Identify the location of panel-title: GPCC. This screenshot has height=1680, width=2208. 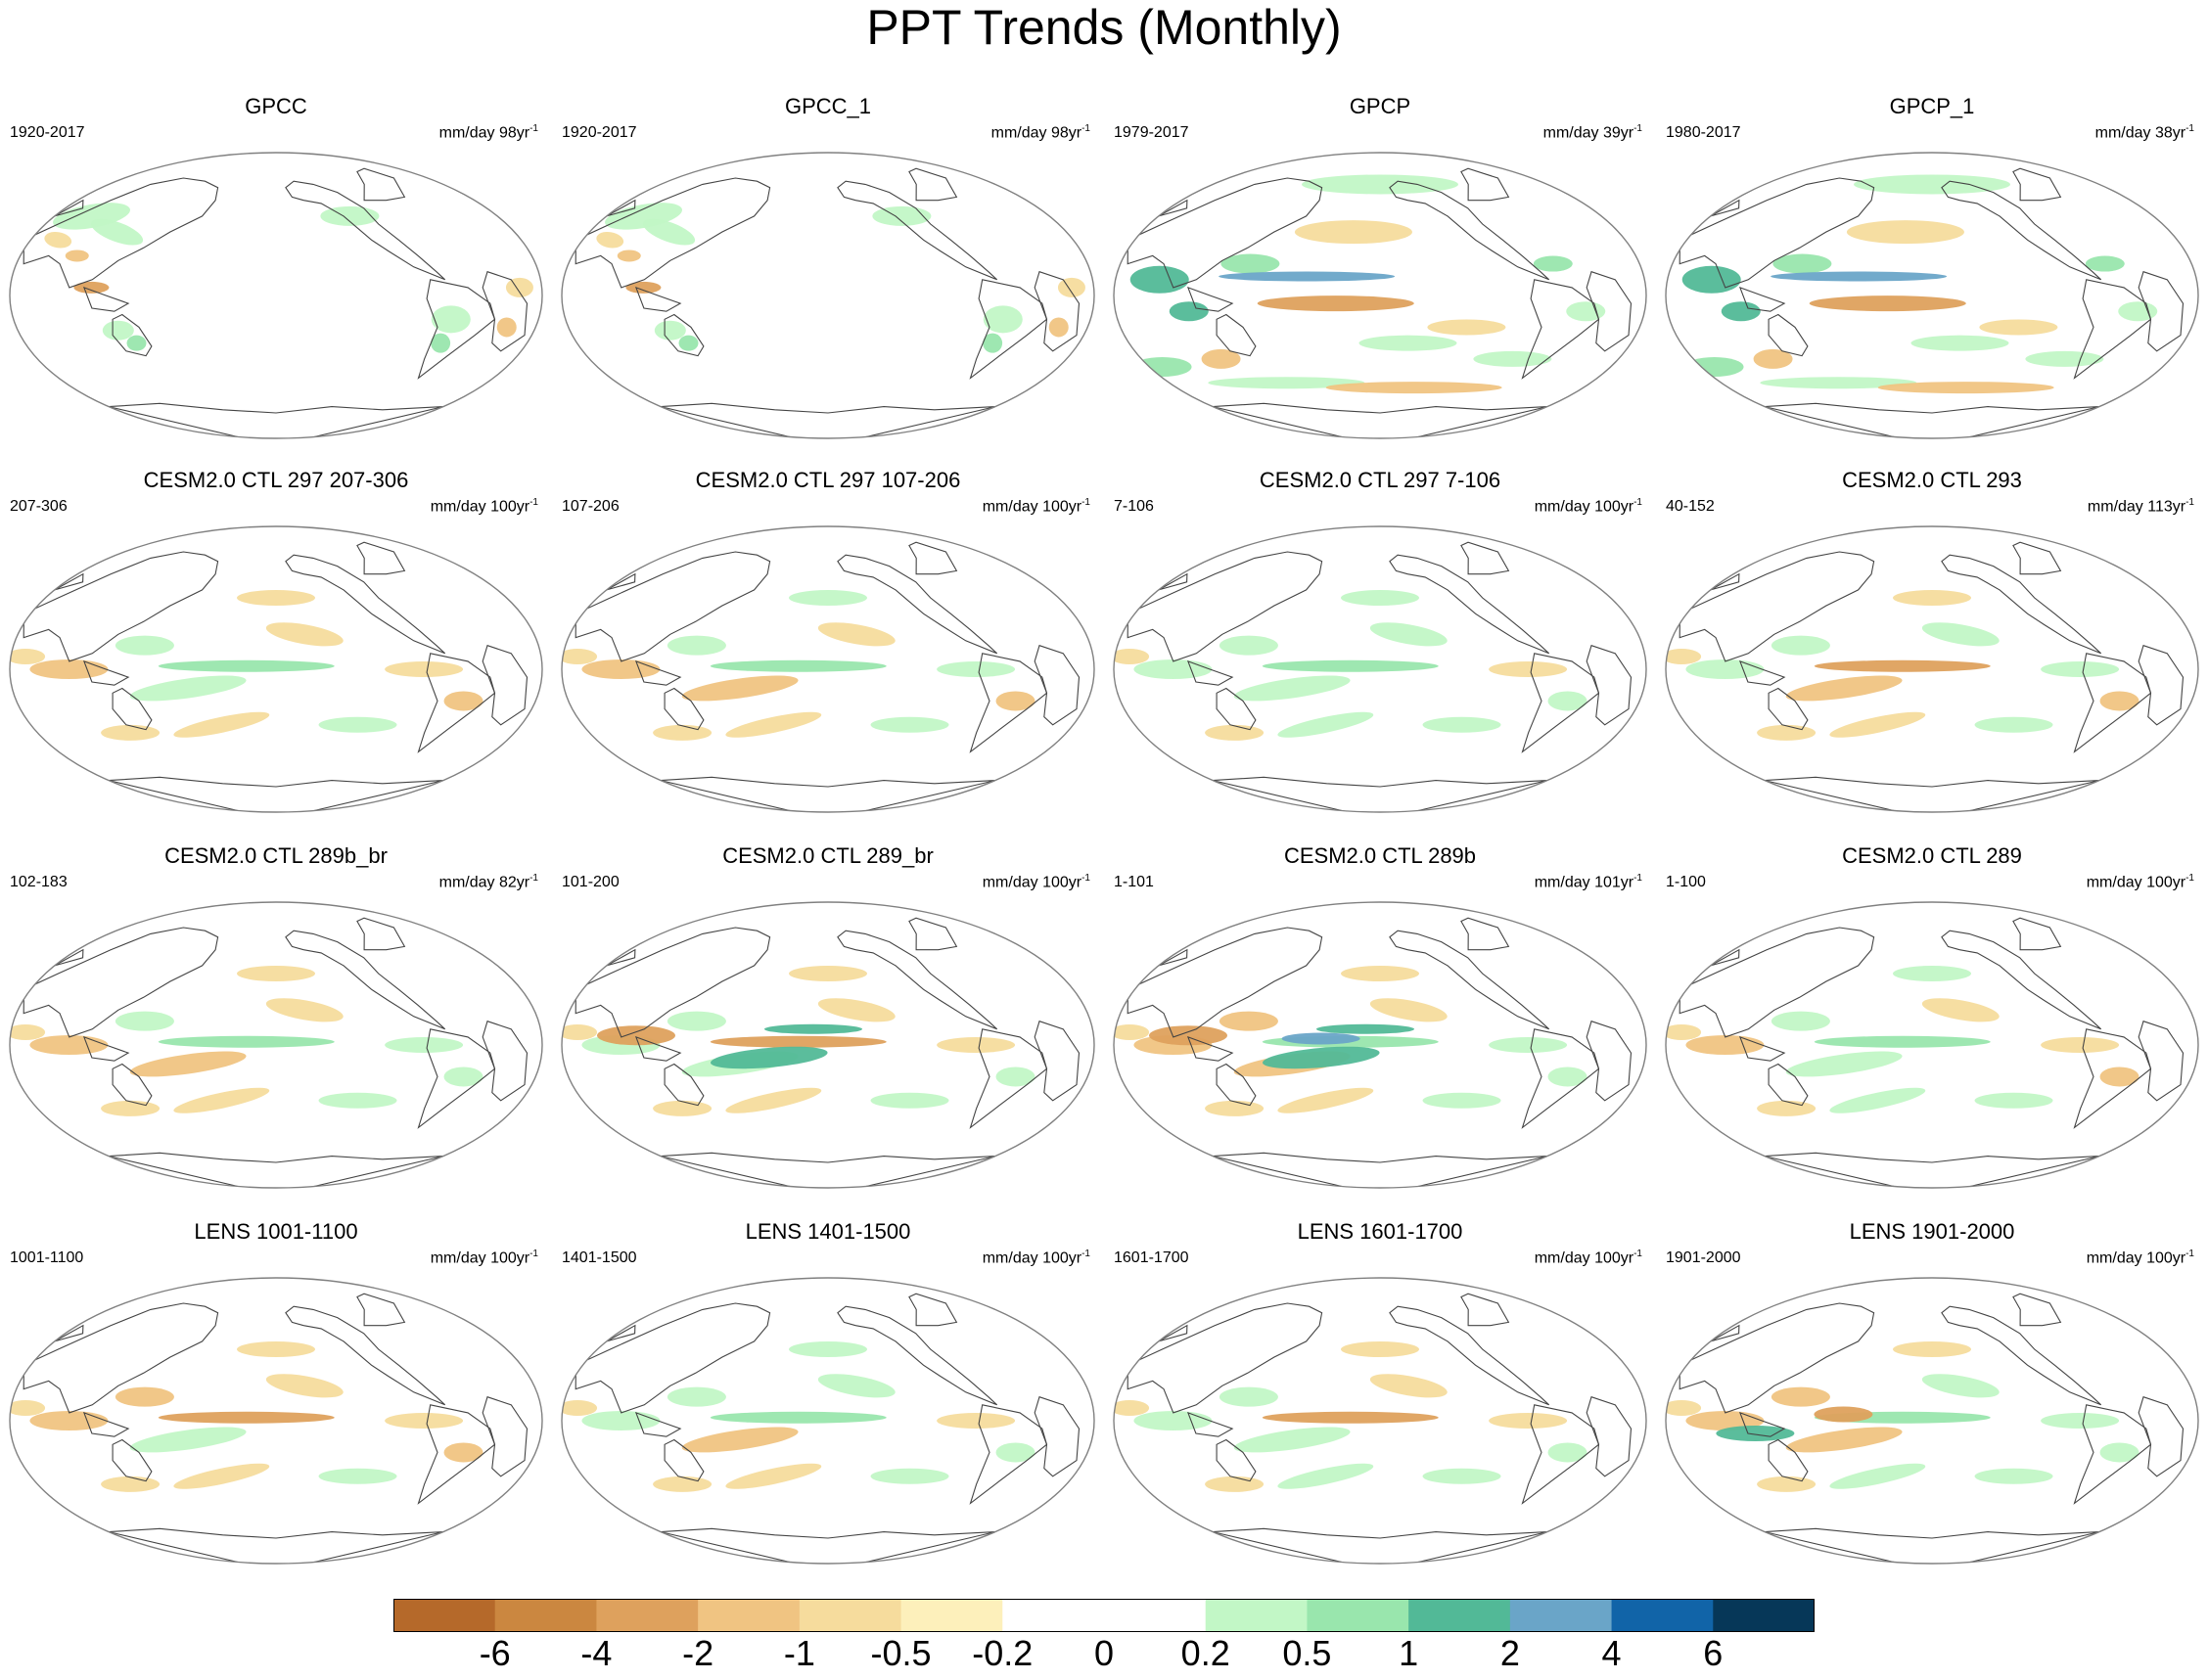
(276, 106).